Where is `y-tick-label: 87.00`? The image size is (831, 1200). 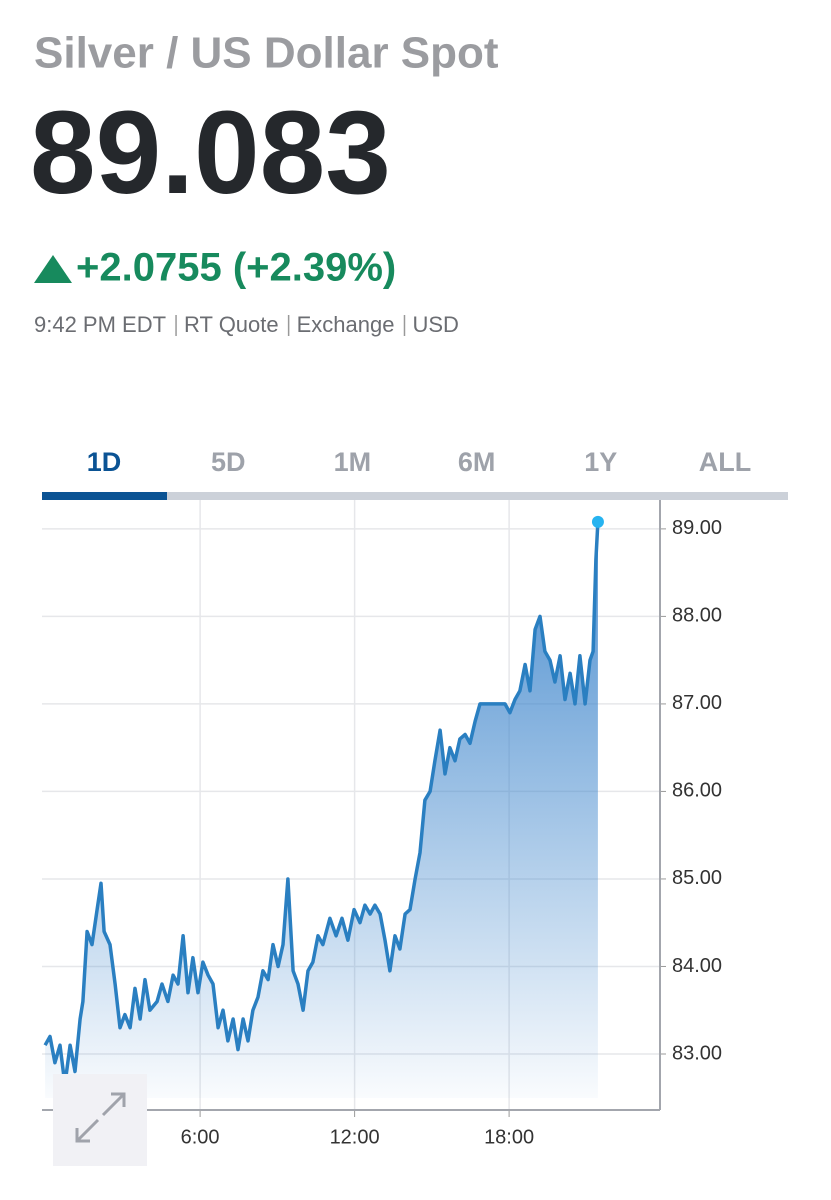 y-tick-label: 87.00 is located at coordinates (697, 703).